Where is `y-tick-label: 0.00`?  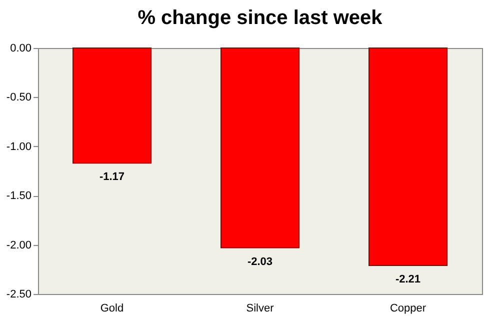
y-tick-label: 0.00 is located at coordinates (21, 48).